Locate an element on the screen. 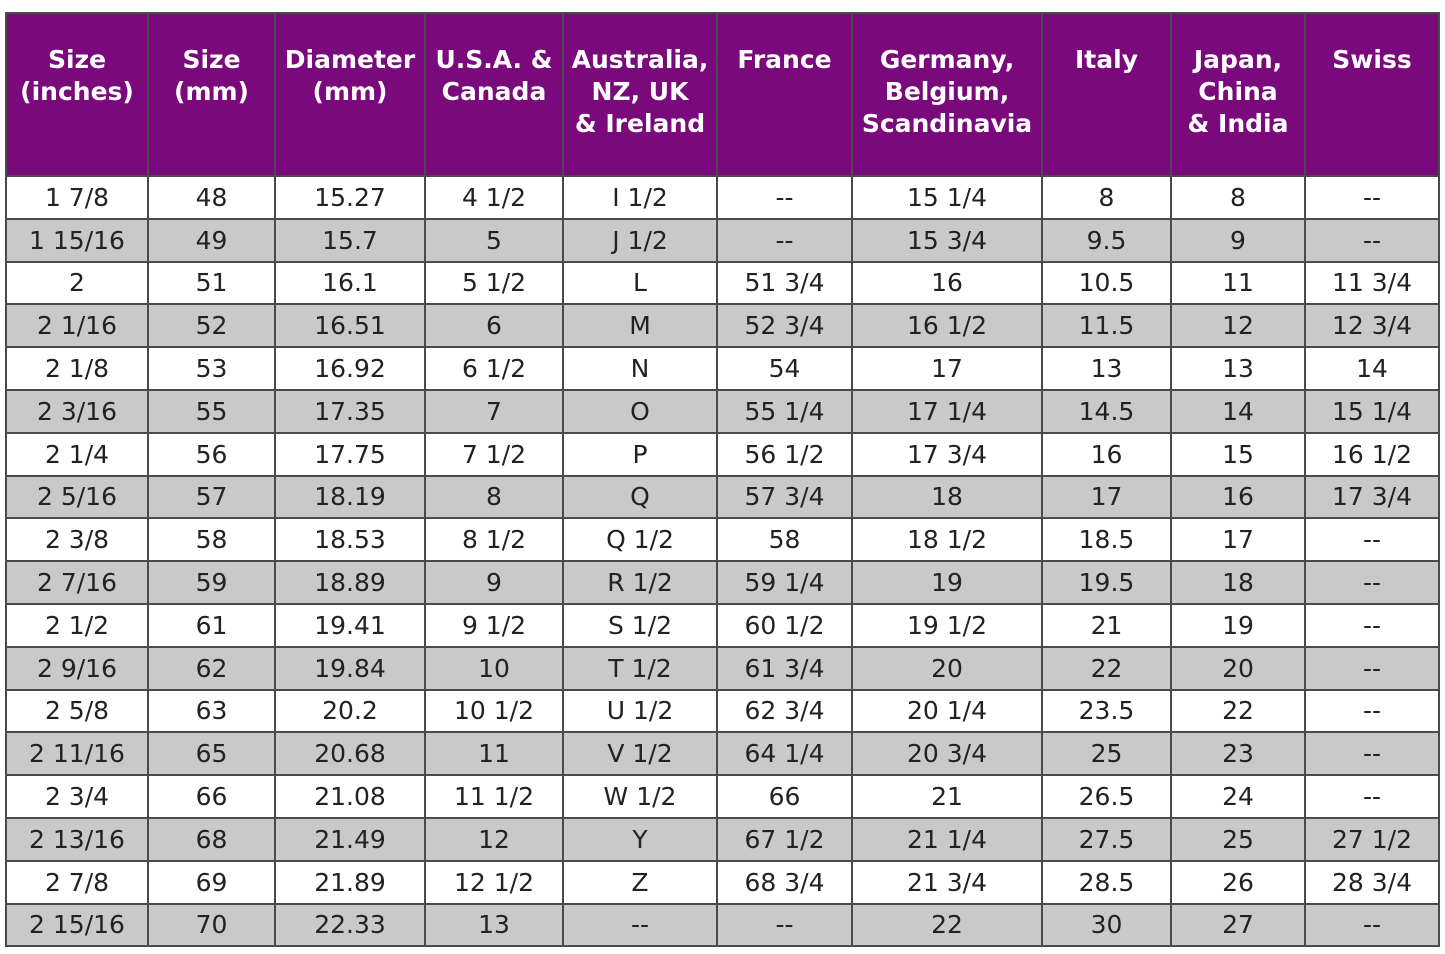 The height and width of the screenshot is (954, 1445). table-cell: 30 is located at coordinates (1106, 925).